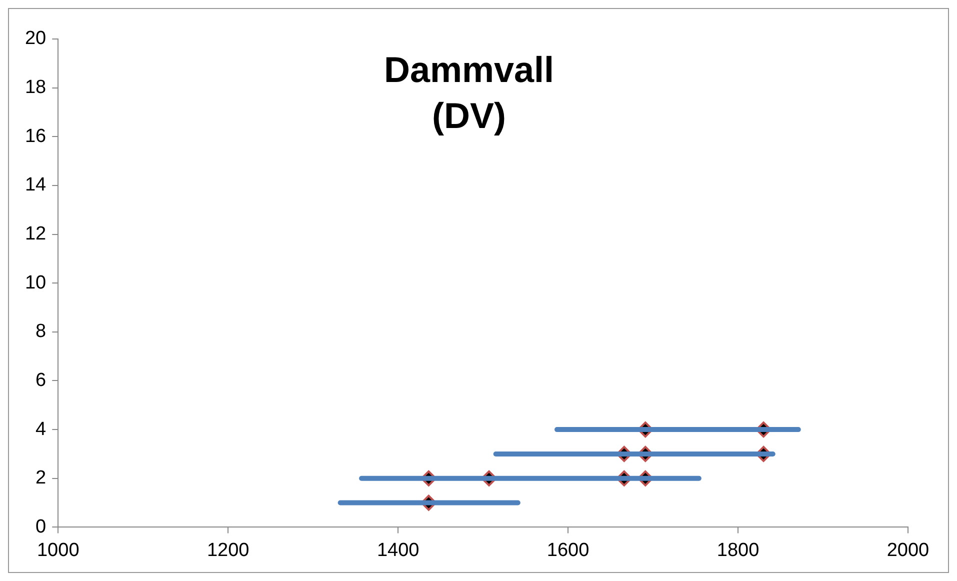 The height and width of the screenshot is (581, 957). I want to click on x-tick-label: 1200, so click(228, 550).